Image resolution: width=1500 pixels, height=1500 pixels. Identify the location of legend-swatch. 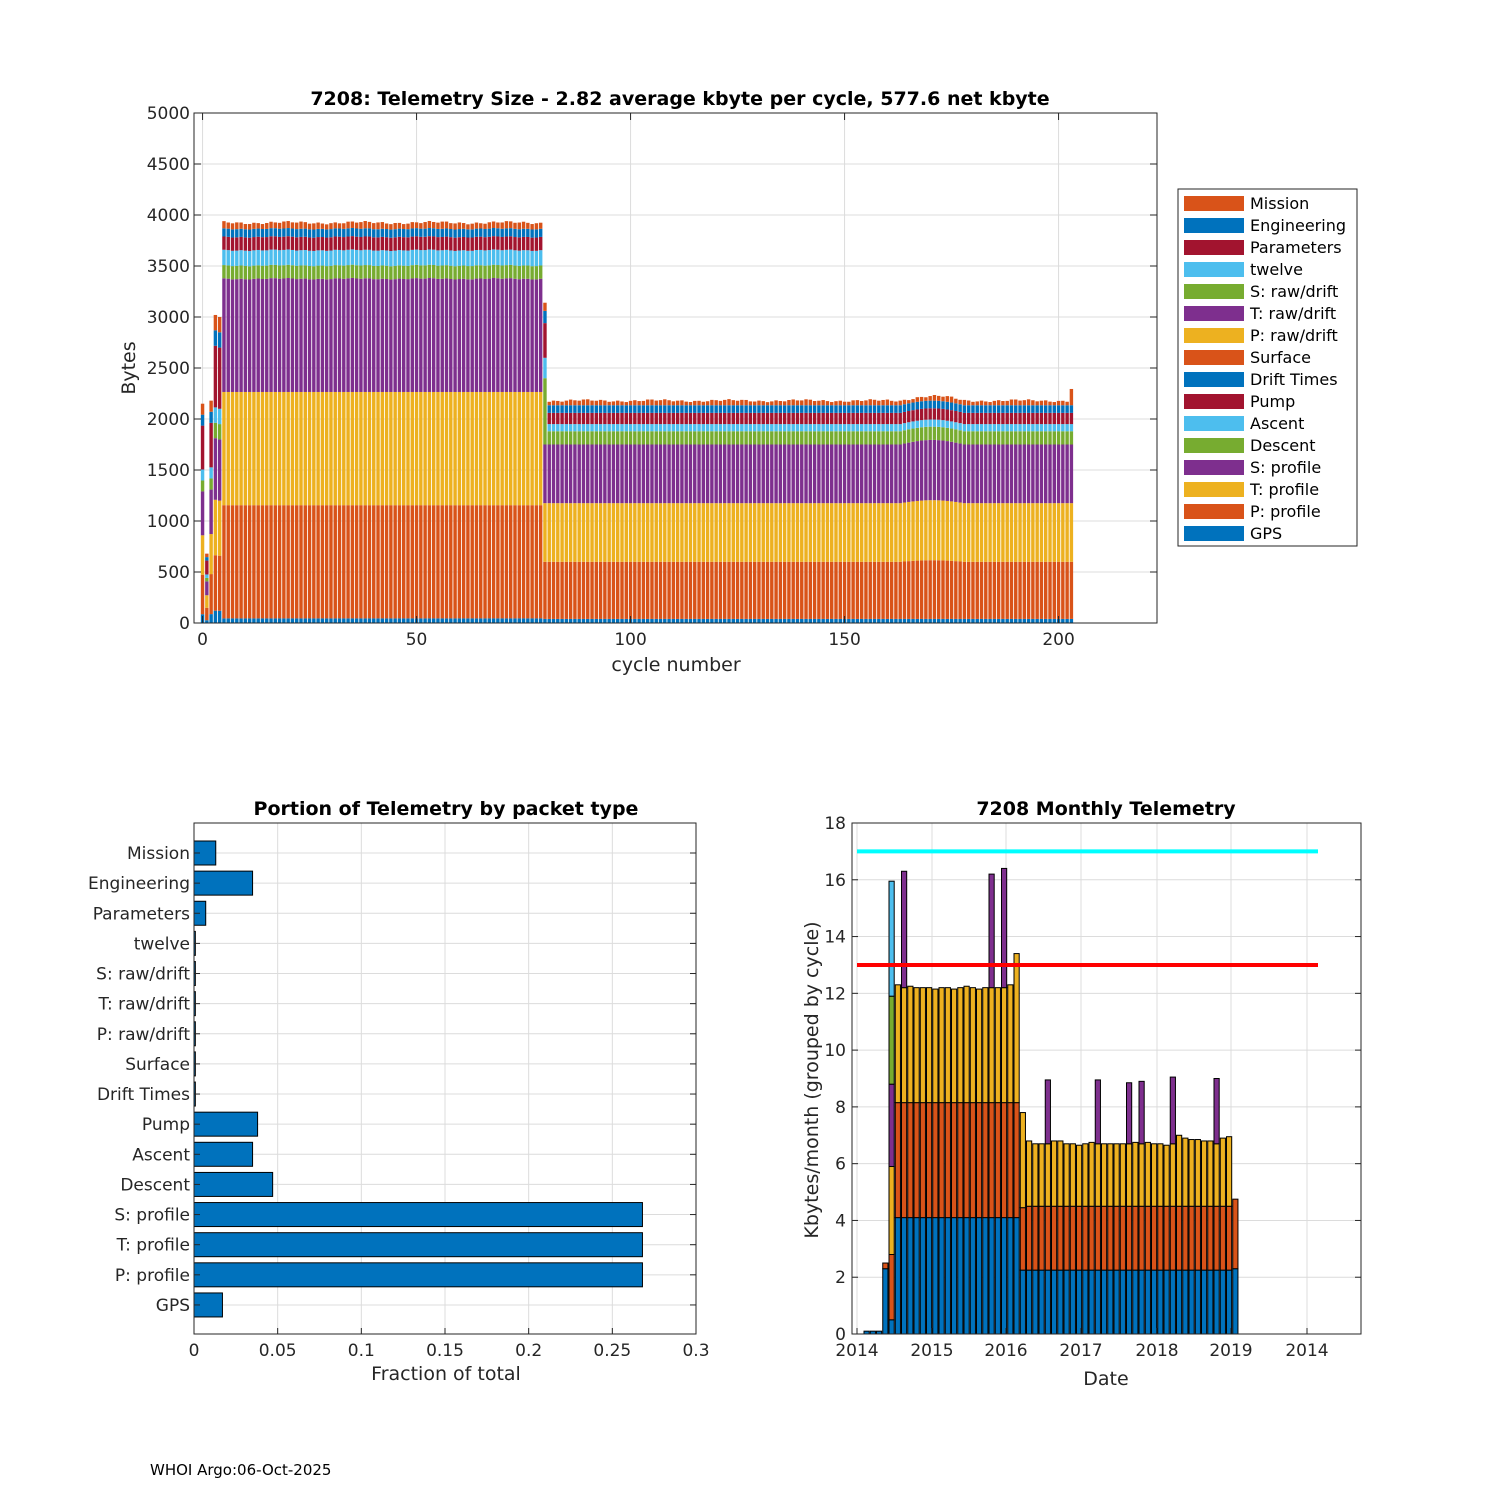
(1214, 291).